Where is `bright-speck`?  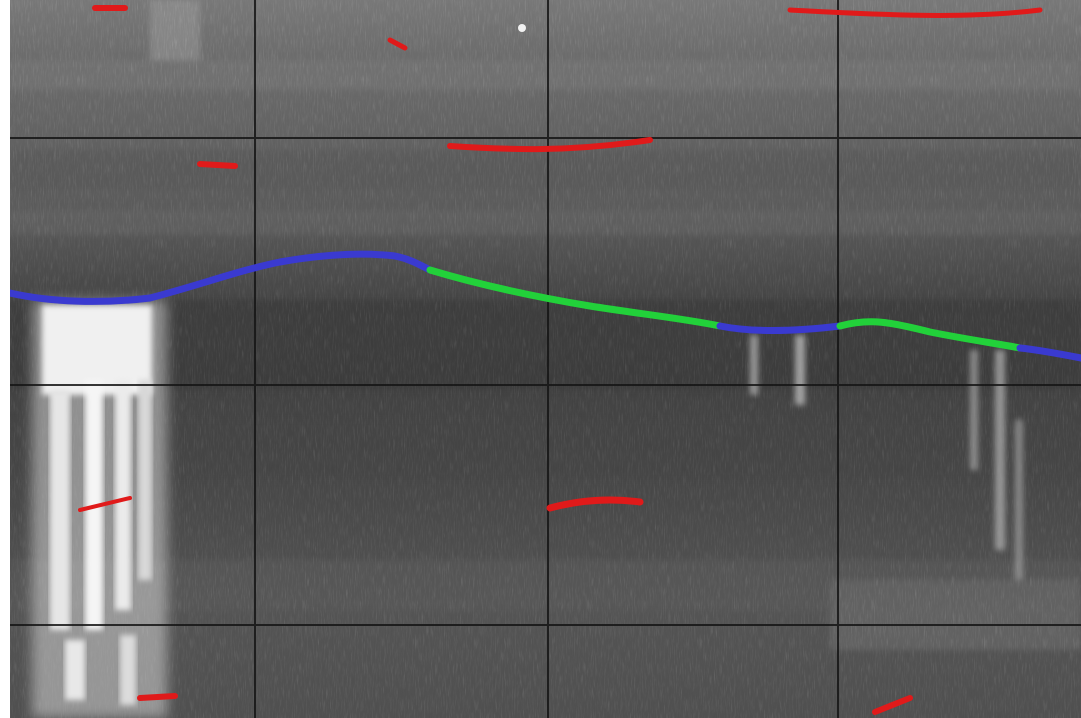
bright-speck is located at coordinates (522, 28).